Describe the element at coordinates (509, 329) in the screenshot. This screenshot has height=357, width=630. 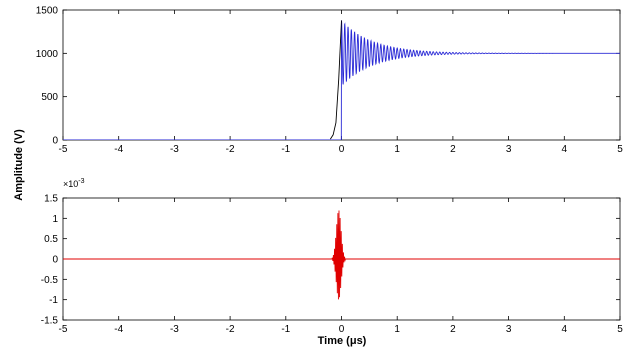
I see `bottom-x-tick-label: 3` at that location.